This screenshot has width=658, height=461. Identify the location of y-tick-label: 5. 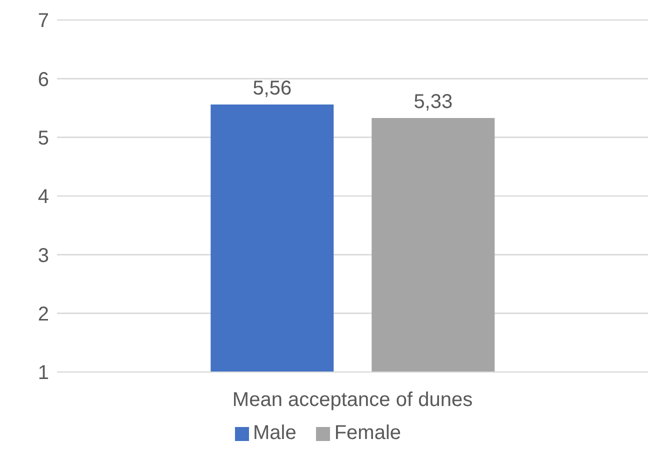
(43, 138).